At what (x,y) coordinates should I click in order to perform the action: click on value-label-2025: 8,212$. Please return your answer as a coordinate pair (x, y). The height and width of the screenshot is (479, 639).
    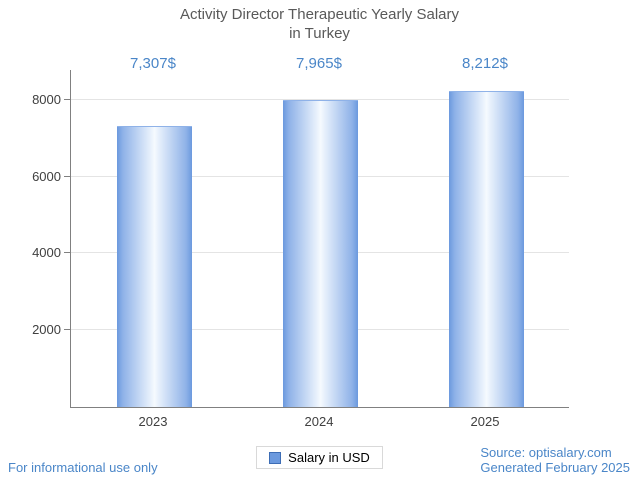
    Looking at the image, I should click on (485, 63).